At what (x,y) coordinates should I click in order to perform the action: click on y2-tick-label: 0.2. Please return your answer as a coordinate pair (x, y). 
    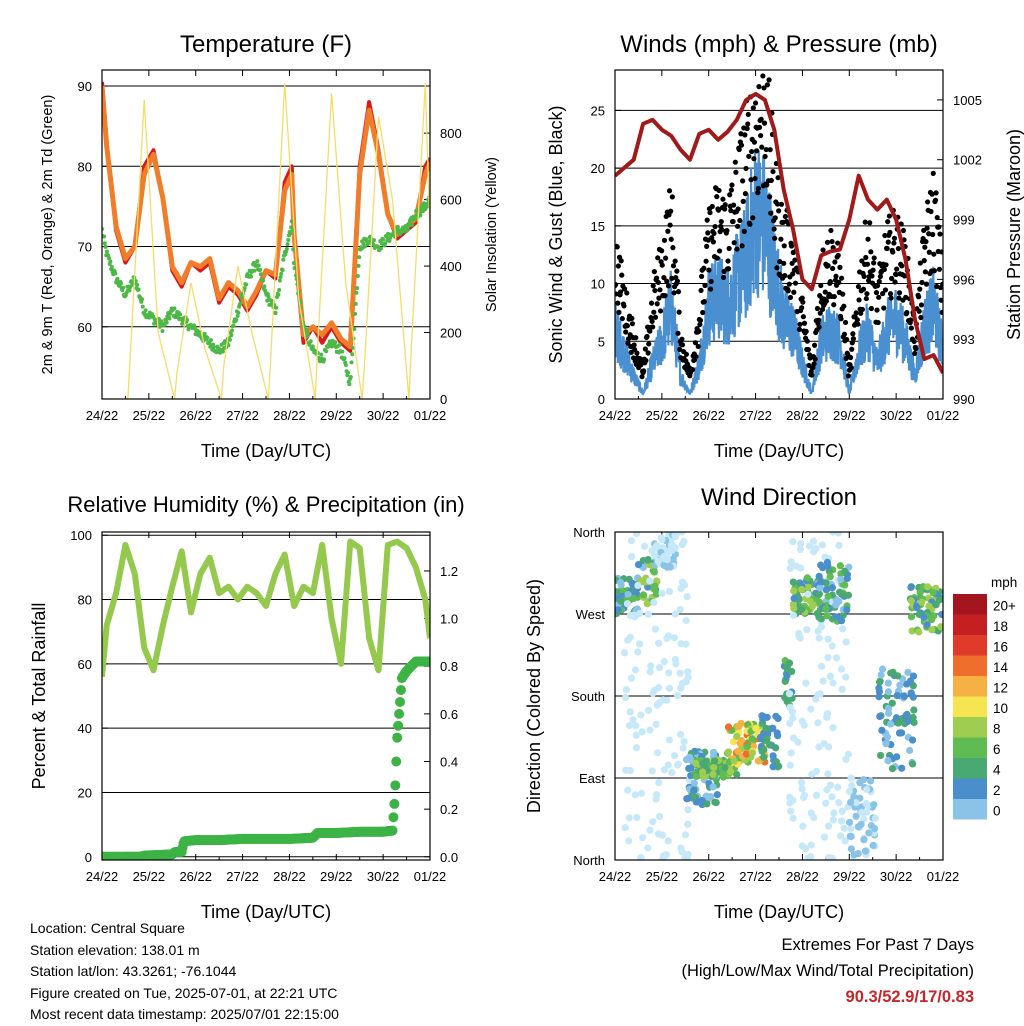
    Looking at the image, I should click on (449, 809).